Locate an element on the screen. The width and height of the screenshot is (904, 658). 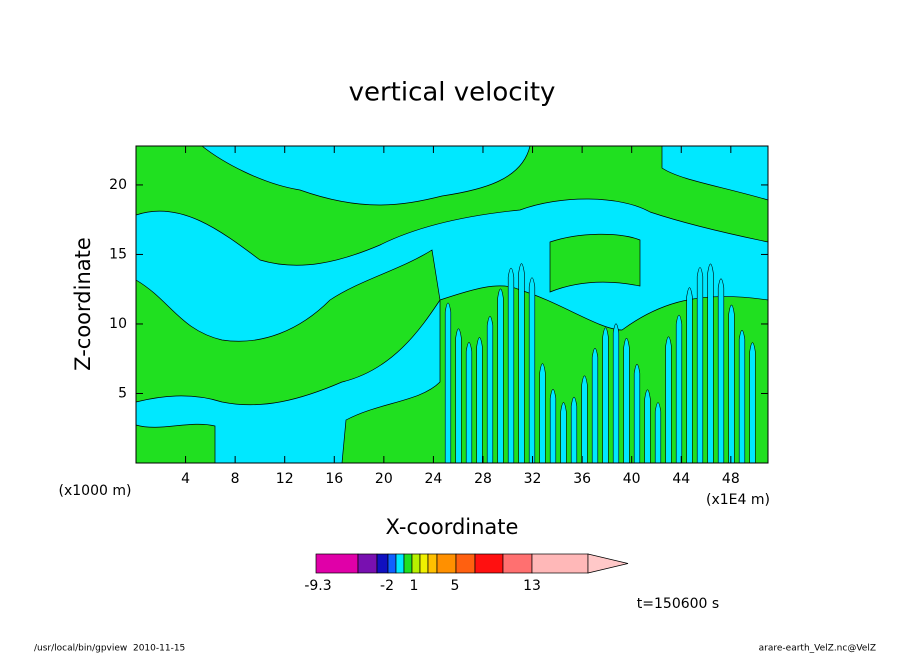
footer-right: arare-earth_VelZ.nc@VelZ is located at coordinates (817, 649).